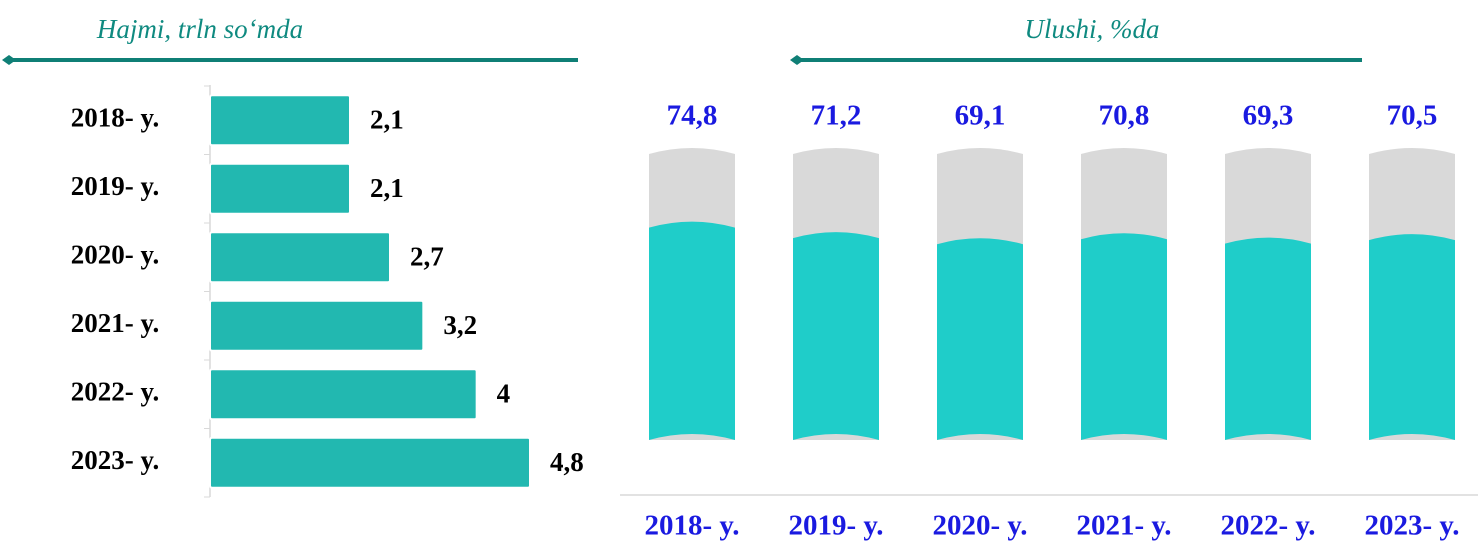  What do you see at coordinates (835, 526) in the screenshot?
I see `x-tick-label: 2019- y.` at bounding box center [835, 526].